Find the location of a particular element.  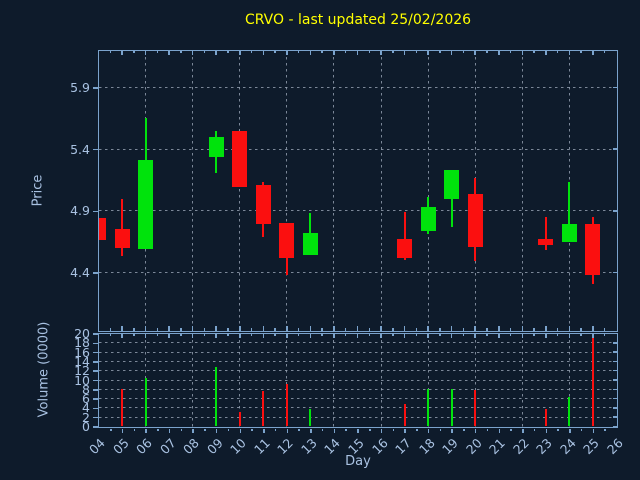

grid-line-vertical is located at coordinates (193, 190).